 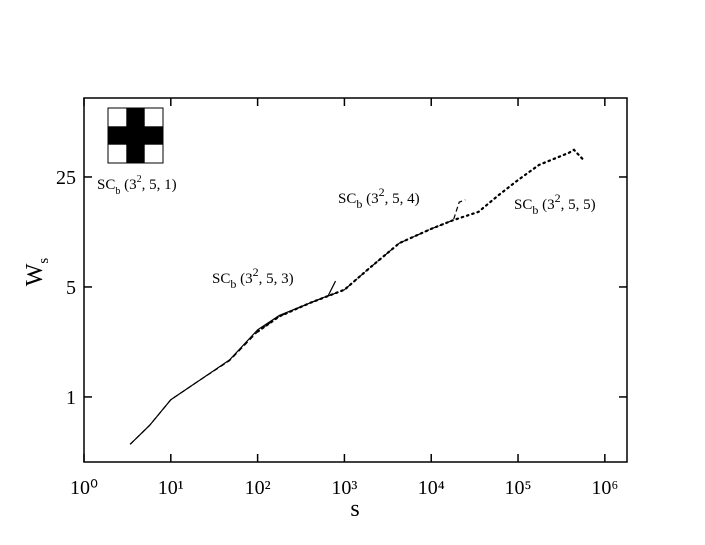 What do you see at coordinates (44, 261) in the screenshot?
I see `y-axis-label-subscript: s` at bounding box center [44, 261].